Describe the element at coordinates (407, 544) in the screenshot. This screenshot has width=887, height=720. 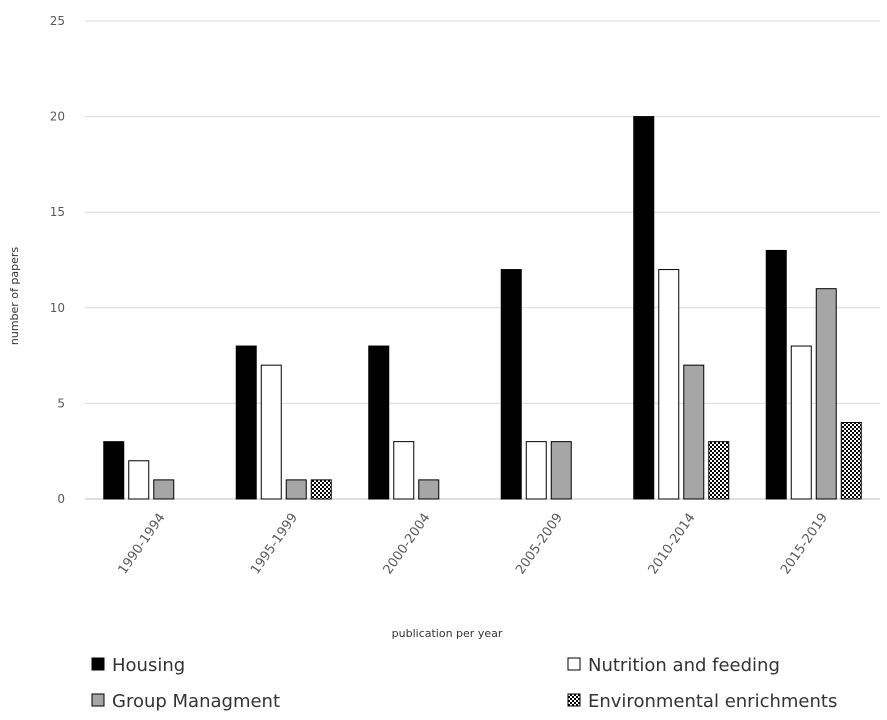
I see `x-category-label: 2000-2004` at that location.